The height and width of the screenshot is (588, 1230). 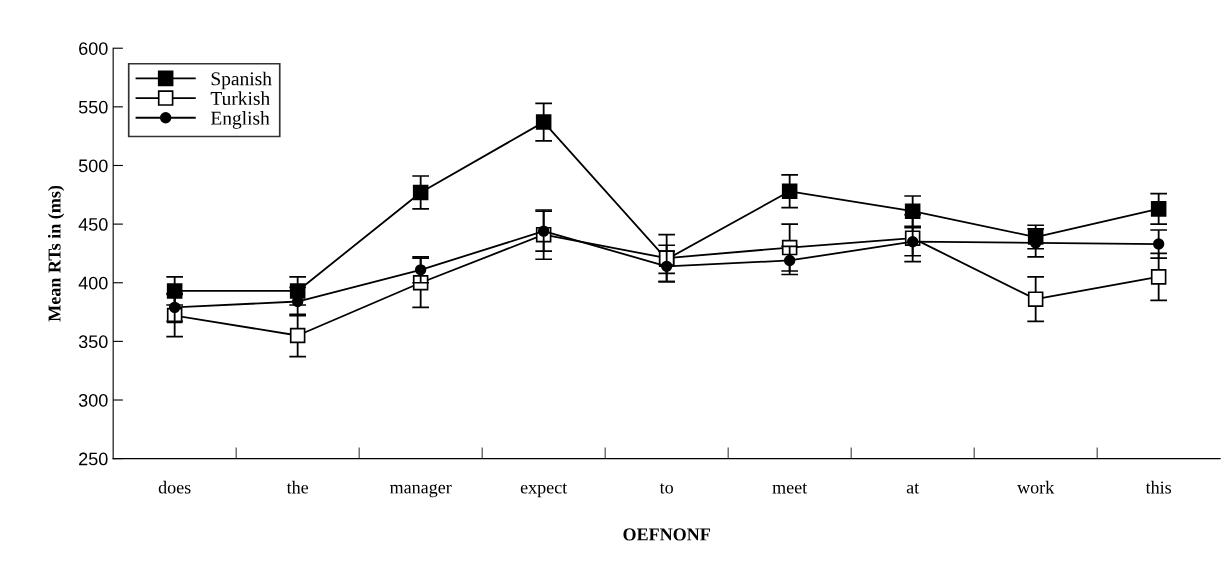 What do you see at coordinates (93, 400) in the screenshot?
I see `y-tick-label: 300` at bounding box center [93, 400].